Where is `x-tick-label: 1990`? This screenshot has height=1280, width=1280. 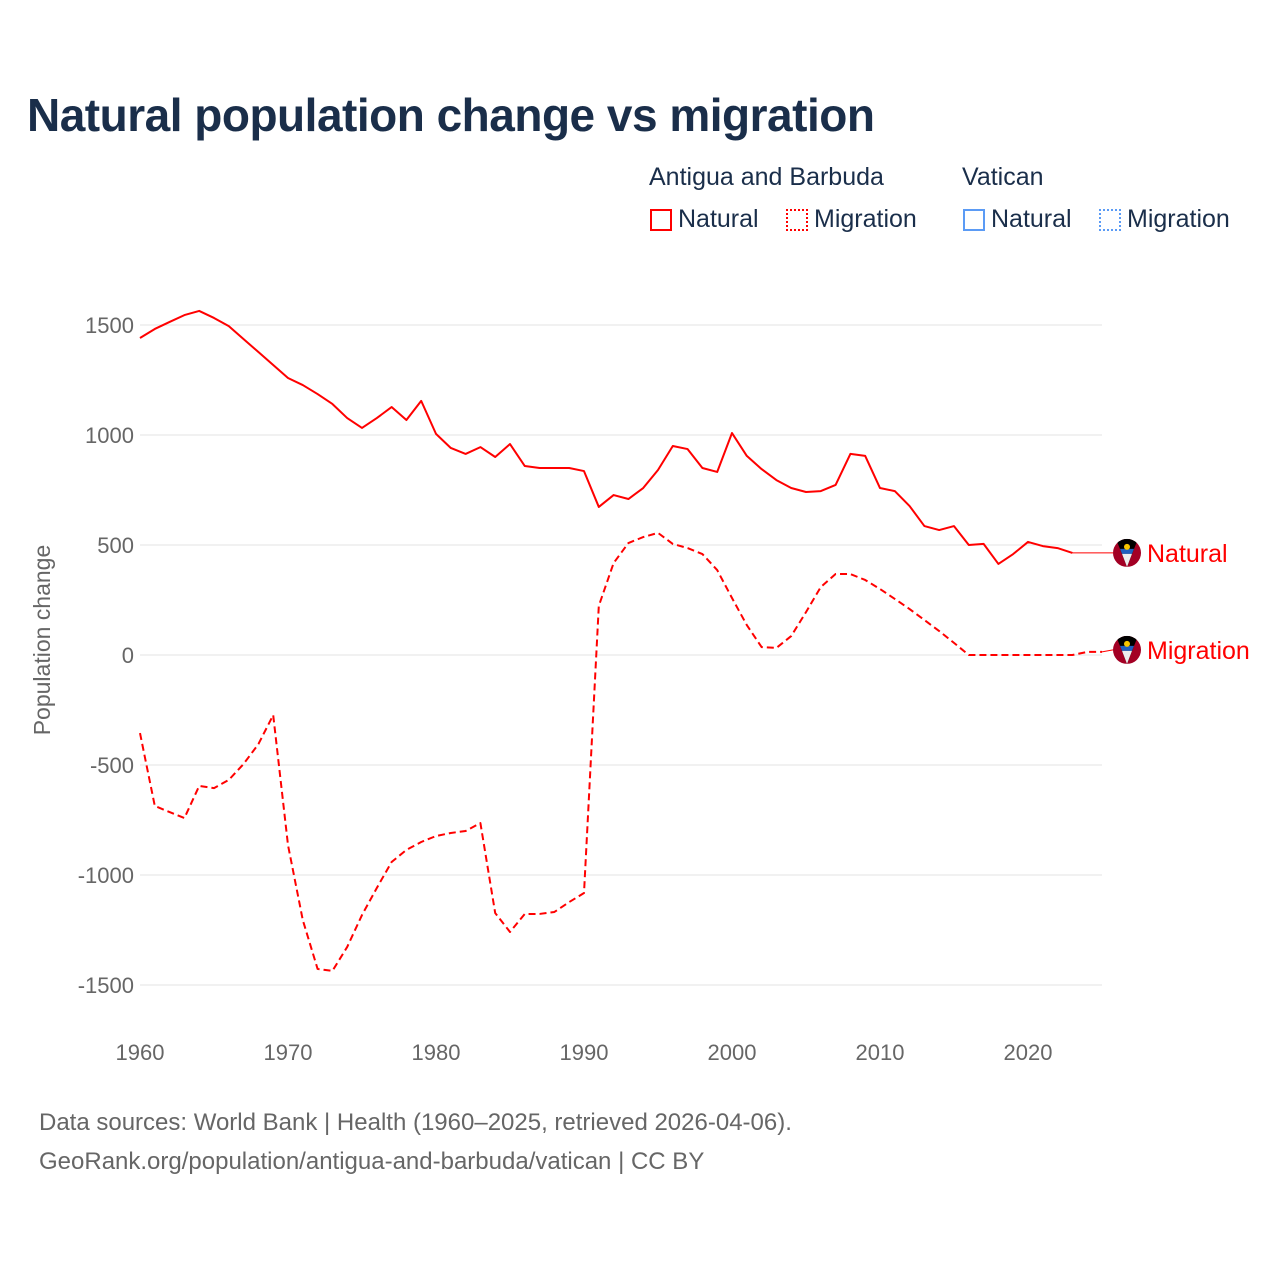 x-tick-label: 1990 is located at coordinates (584, 1052).